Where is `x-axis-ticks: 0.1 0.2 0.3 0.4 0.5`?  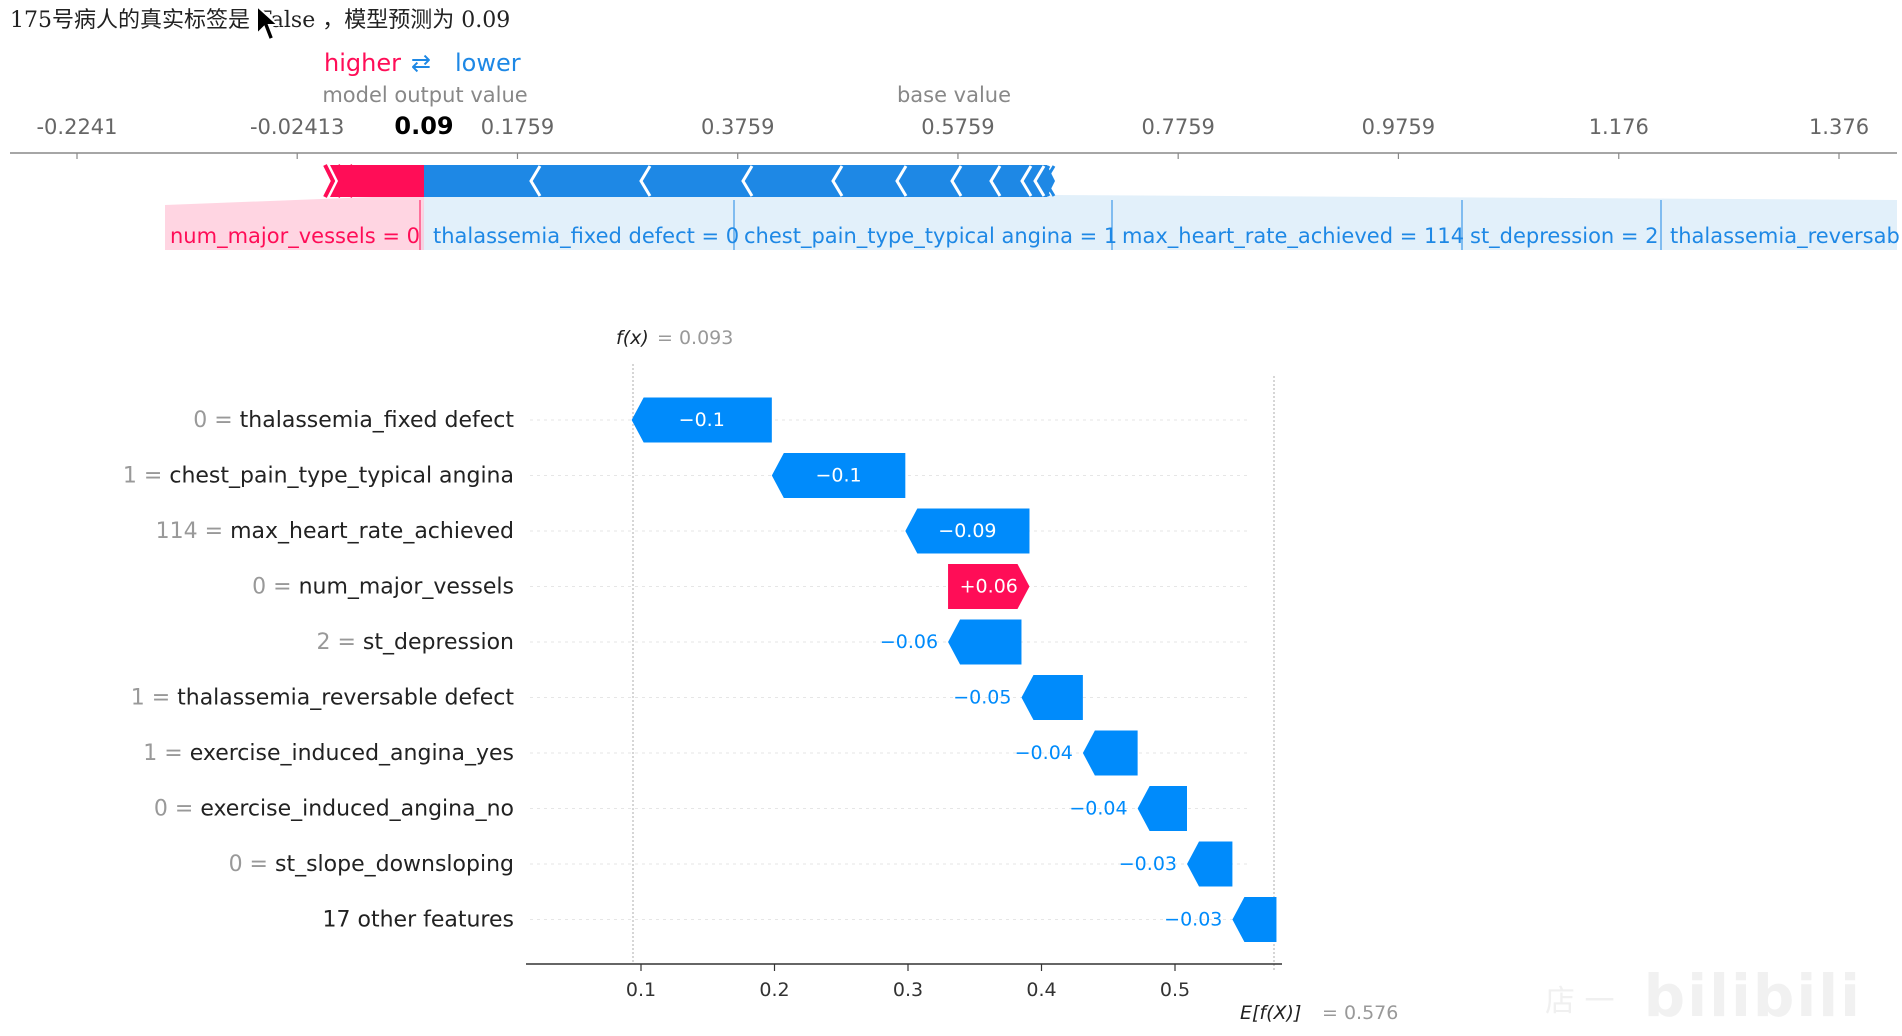
x-axis-ticks: 0.1 0.2 0.3 0.4 0.5 is located at coordinates (908, 982).